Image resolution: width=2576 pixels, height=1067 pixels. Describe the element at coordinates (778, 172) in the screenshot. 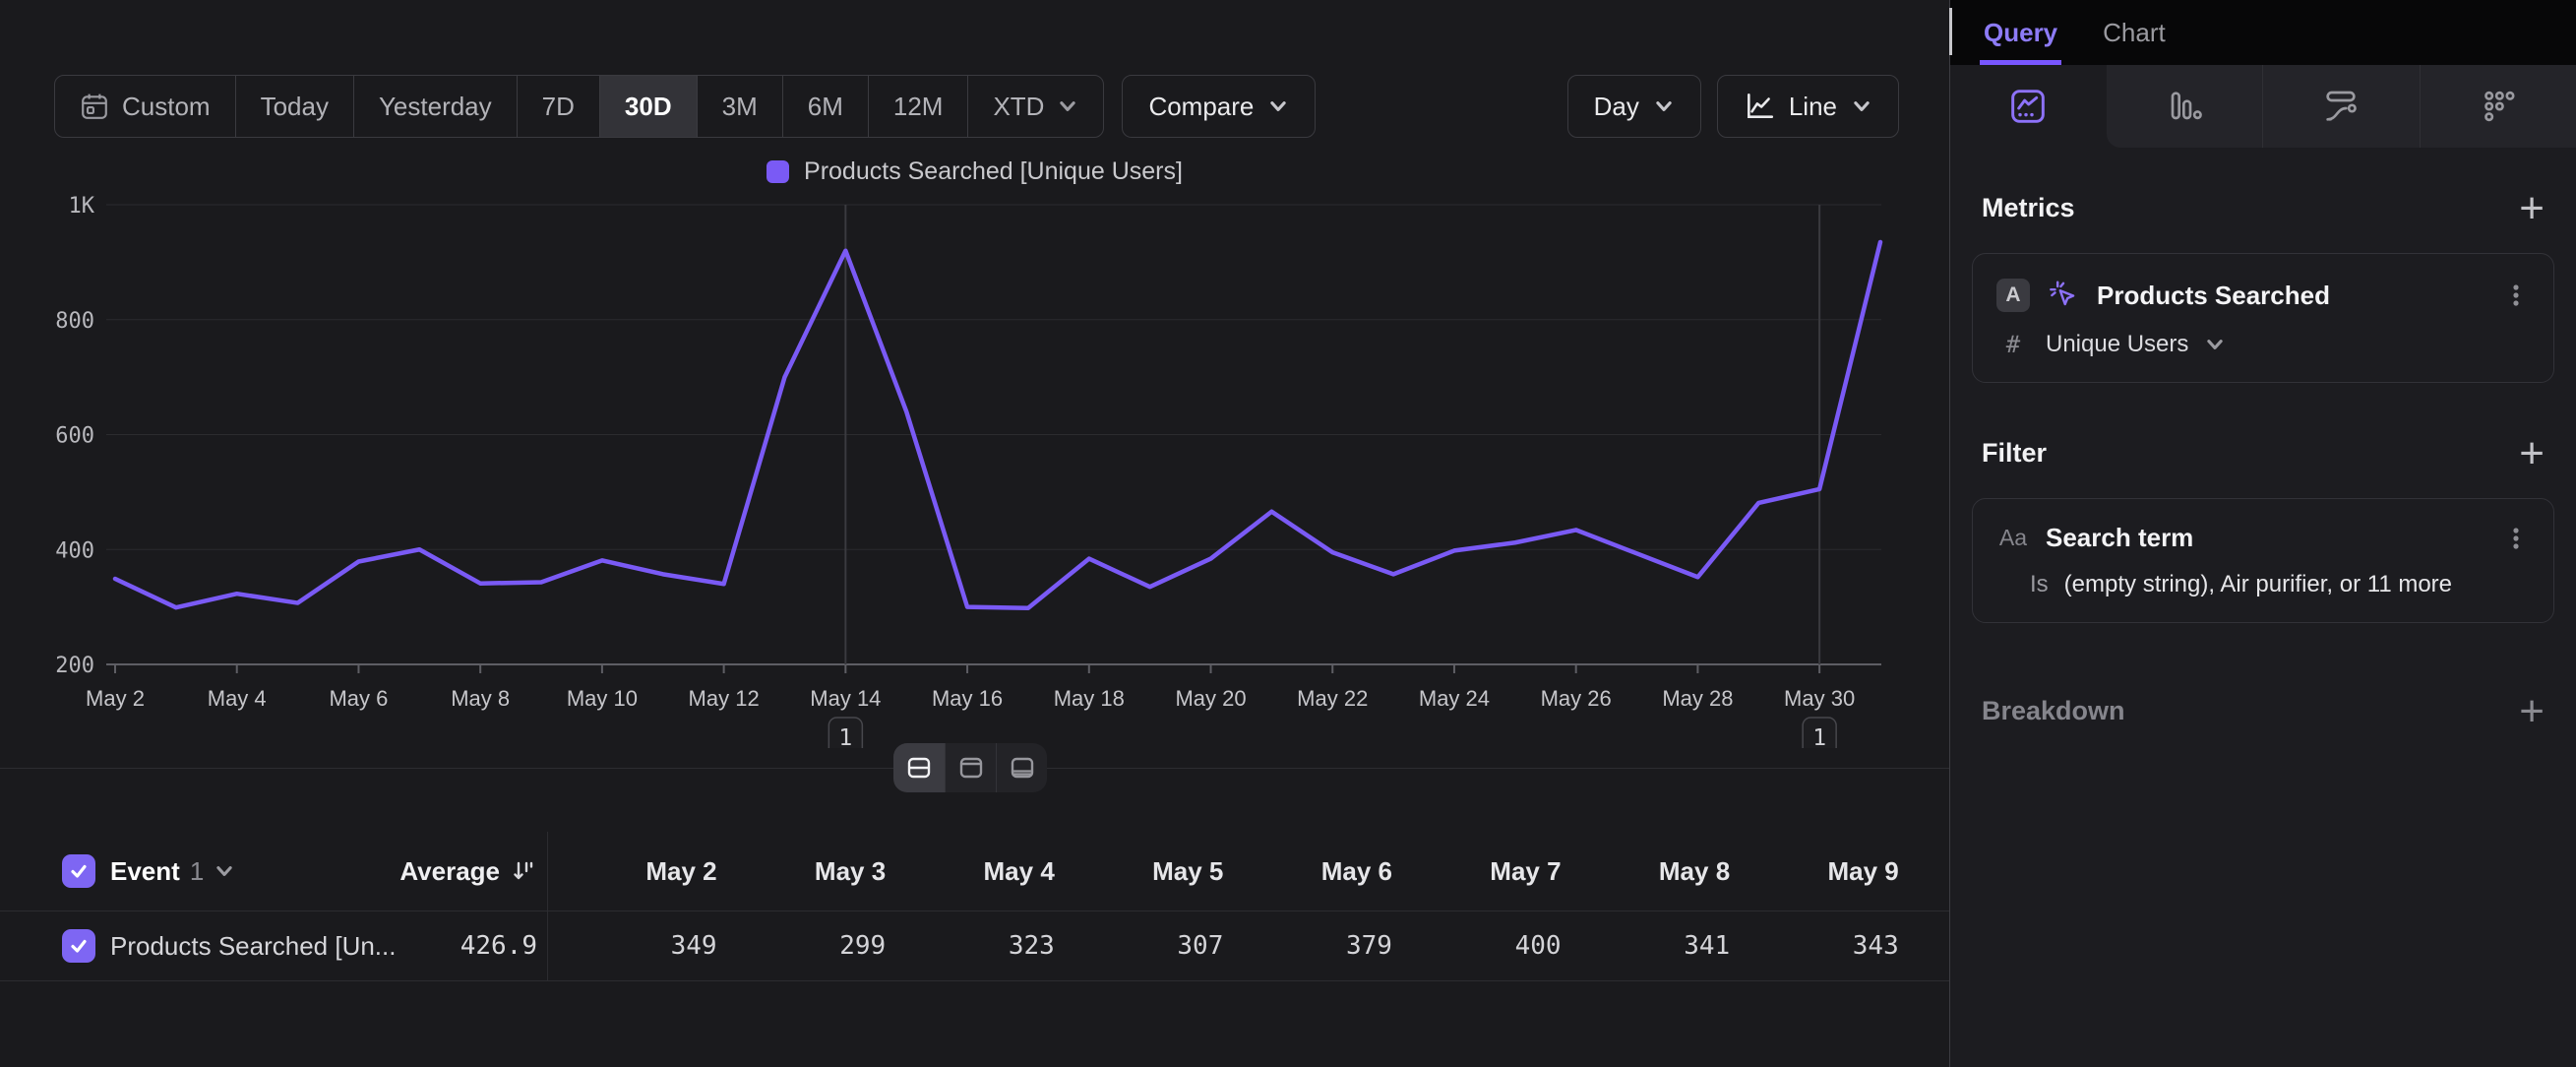

I see `legend-swatch` at that location.